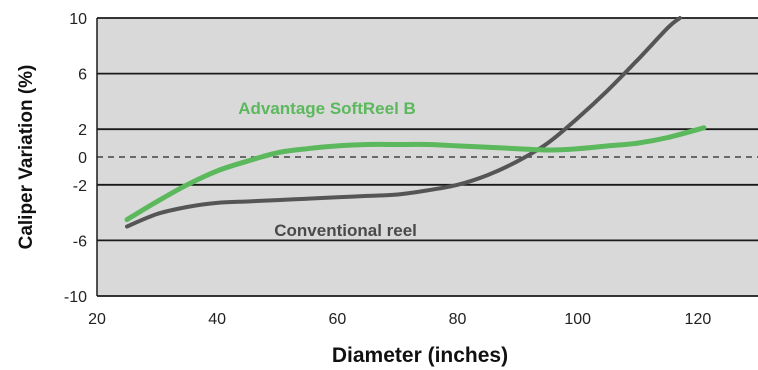 This screenshot has height=370, width=758. I want to click on x-tick-label: 80, so click(458, 319).